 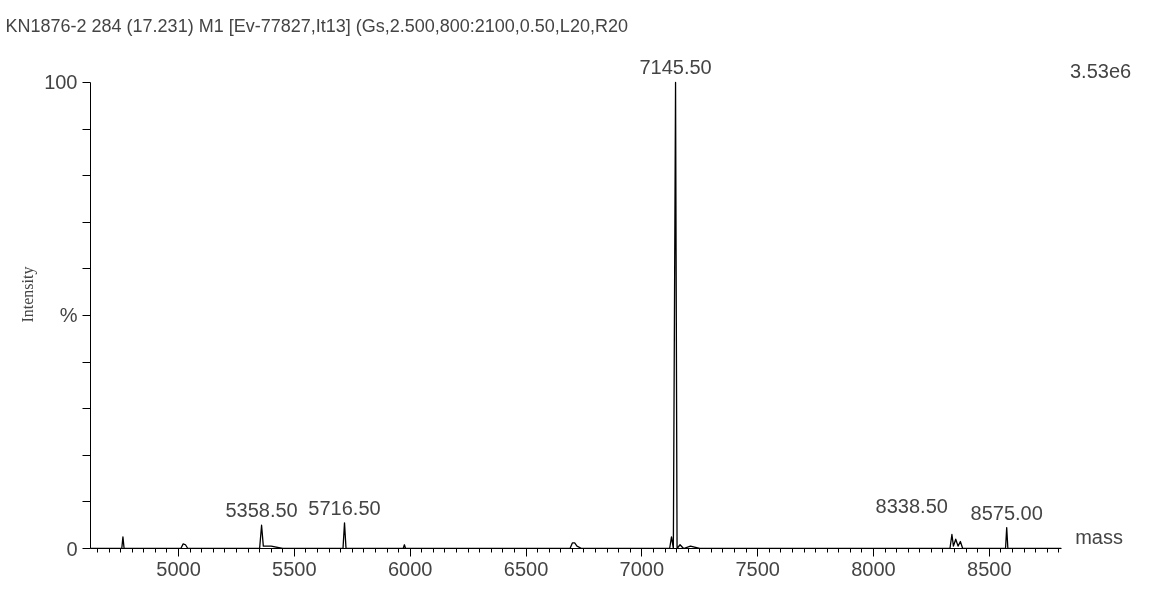 I want to click on x-tick-label: 8500, so click(x=989, y=568).